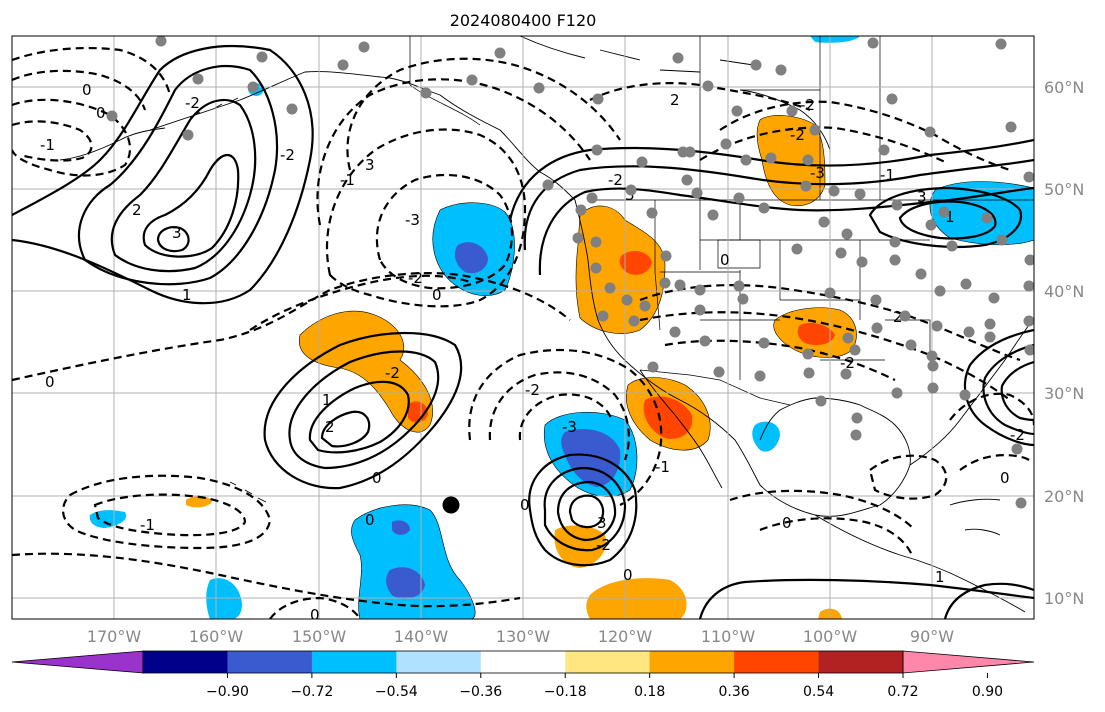  What do you see at coordinates (227, 692) in the screenshot?
I see `colorbar-tick-label: −0.90` at bounding box center [227, 692].